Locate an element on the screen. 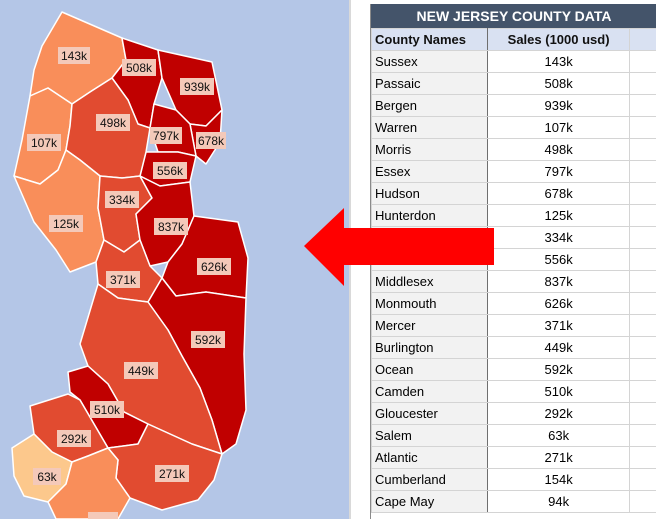 The image size is (656, 519). cell-sales: 626k is located at coordinates (558, 303).